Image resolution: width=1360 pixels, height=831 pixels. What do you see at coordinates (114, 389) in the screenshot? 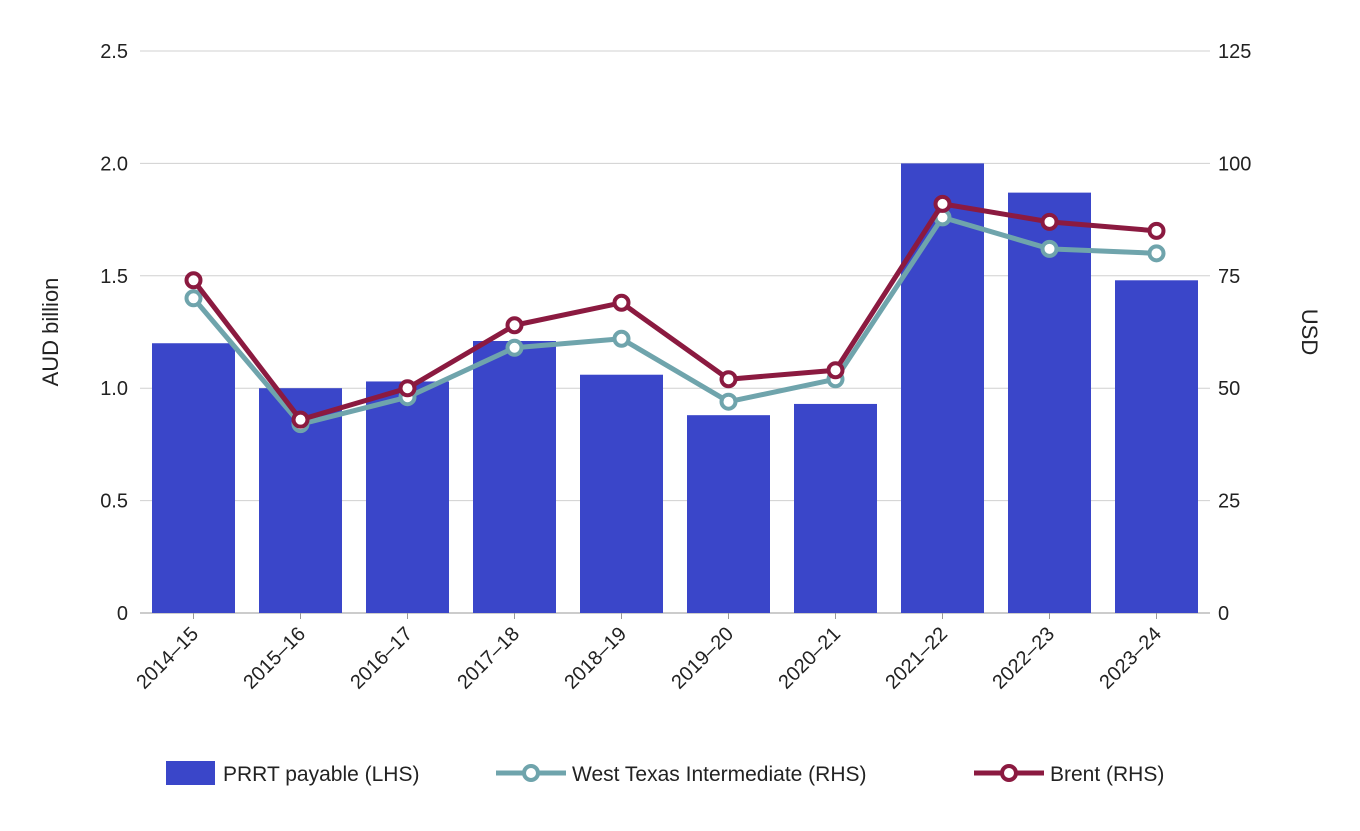
I see `left-tick-label: 1.0` at bounding box center [114, 389].